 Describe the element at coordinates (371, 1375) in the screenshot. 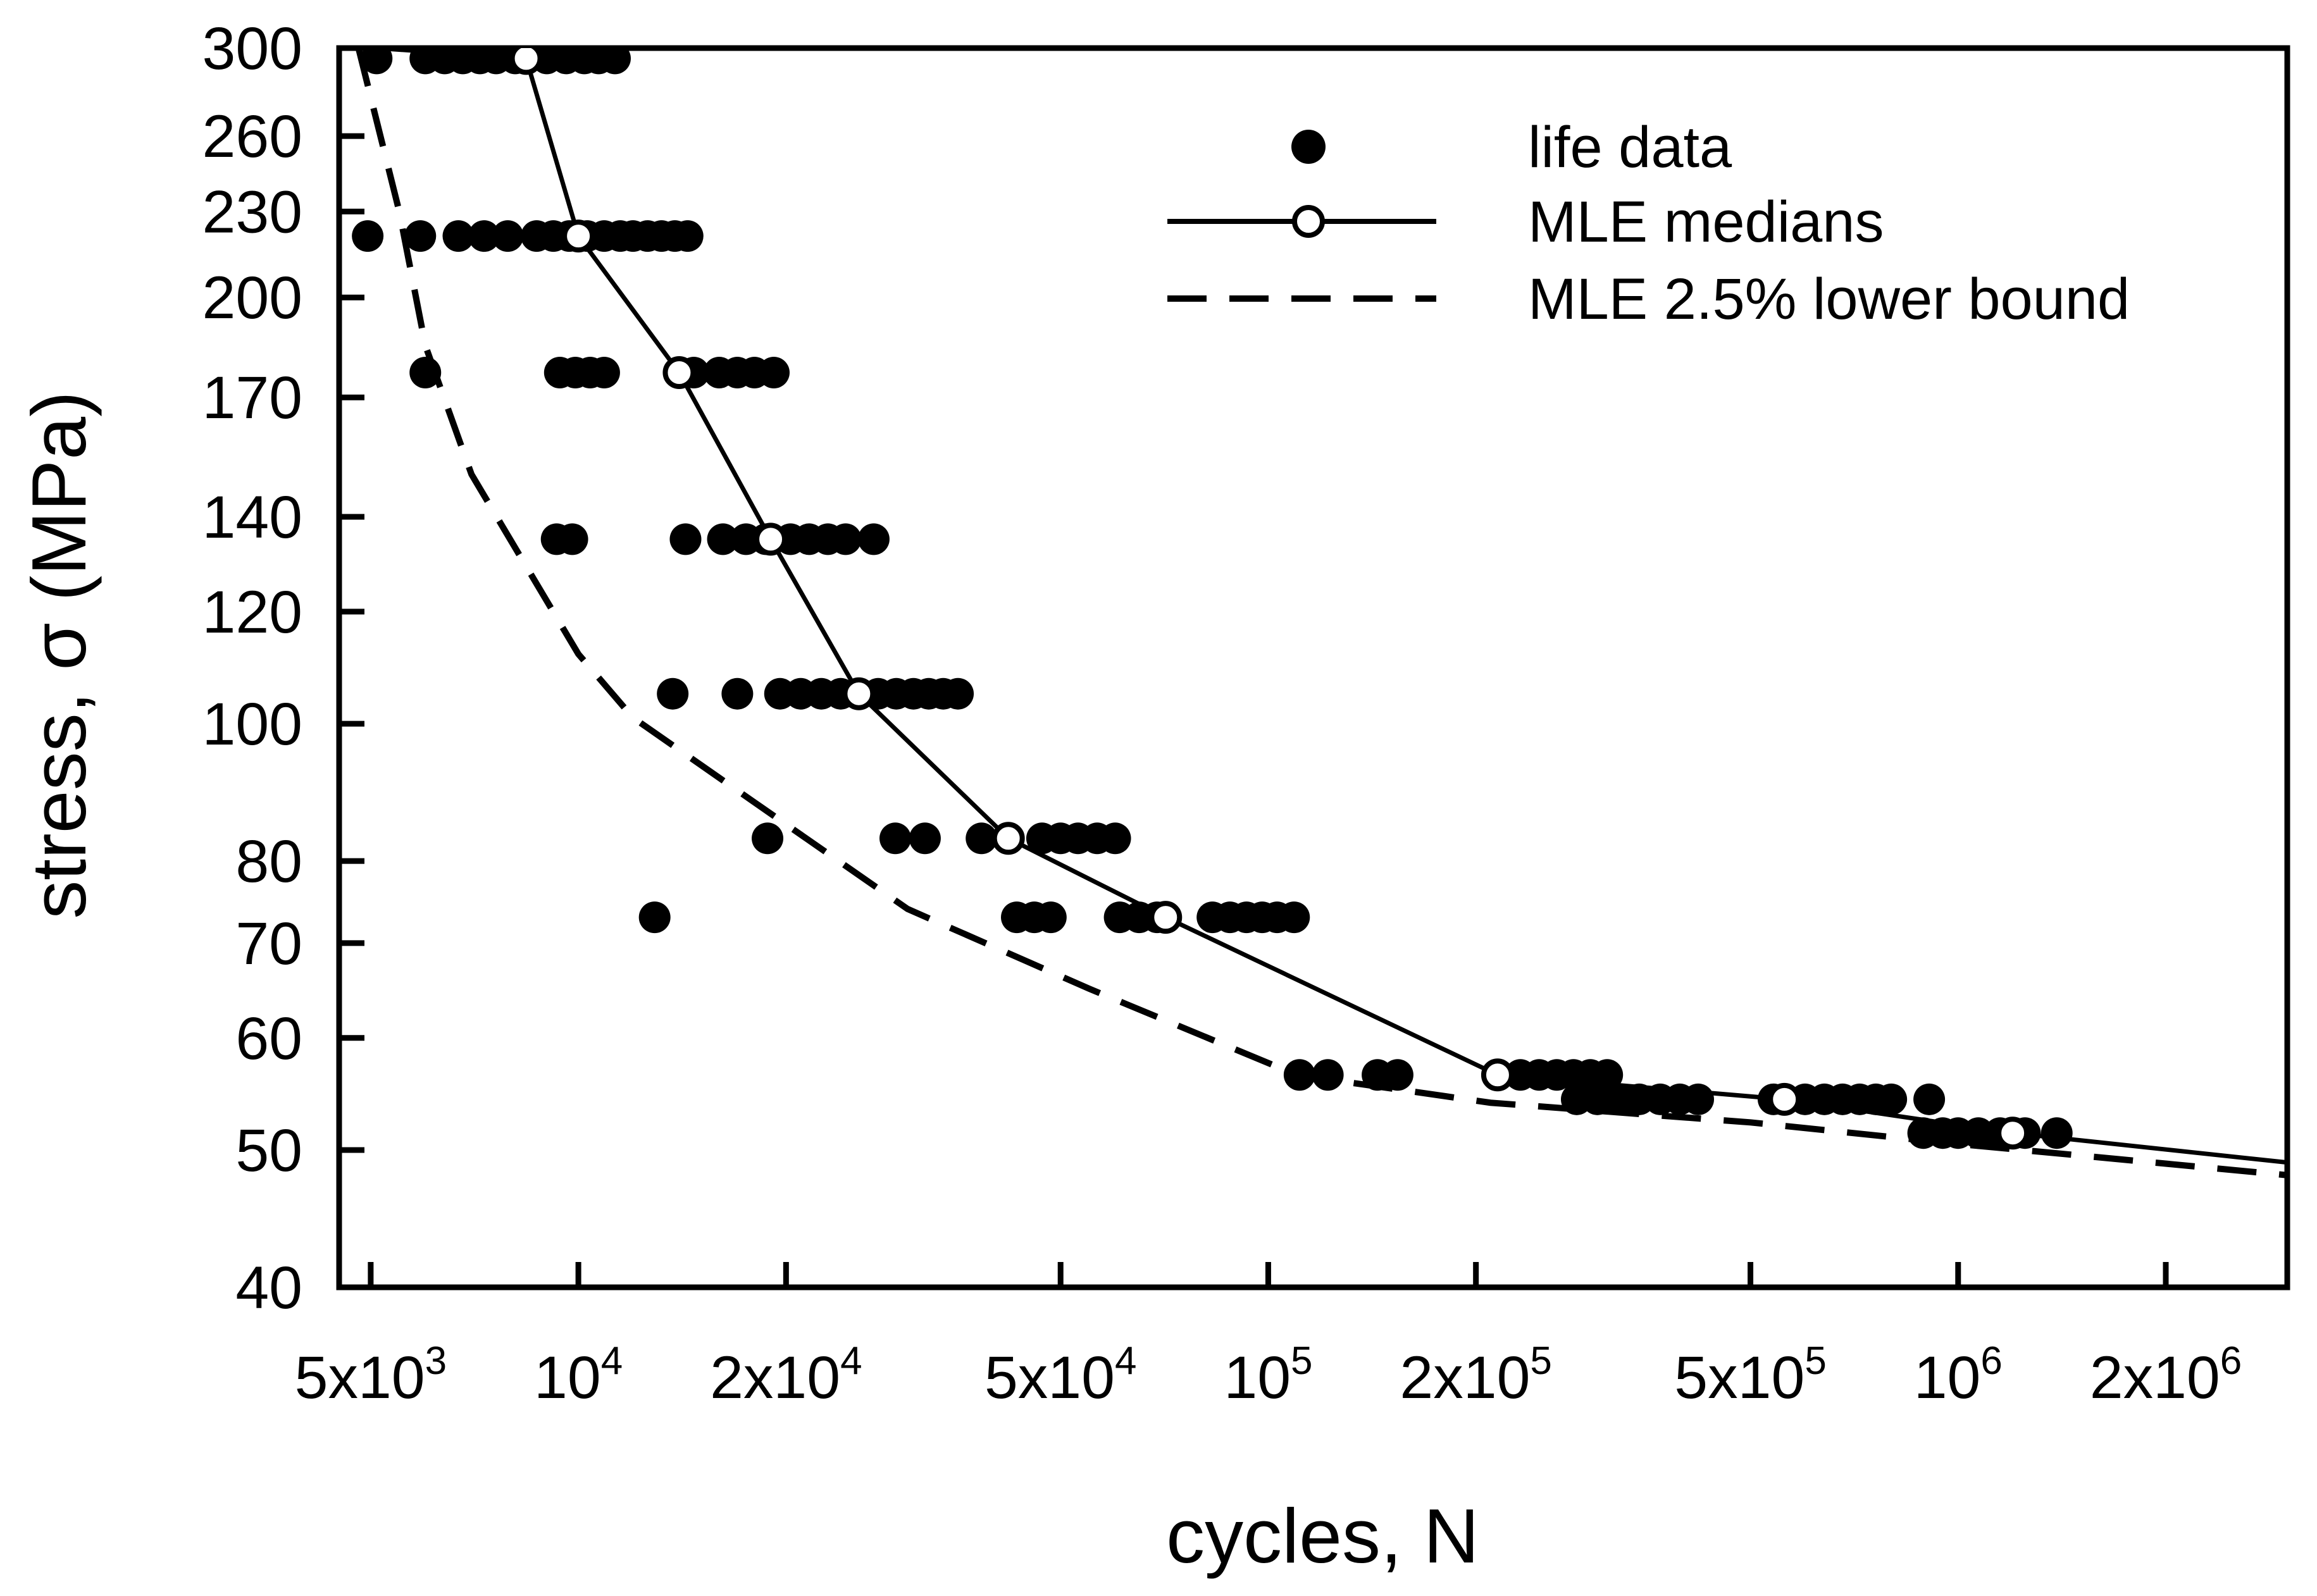

I see `x-tick-label: 5x10³` at that location.